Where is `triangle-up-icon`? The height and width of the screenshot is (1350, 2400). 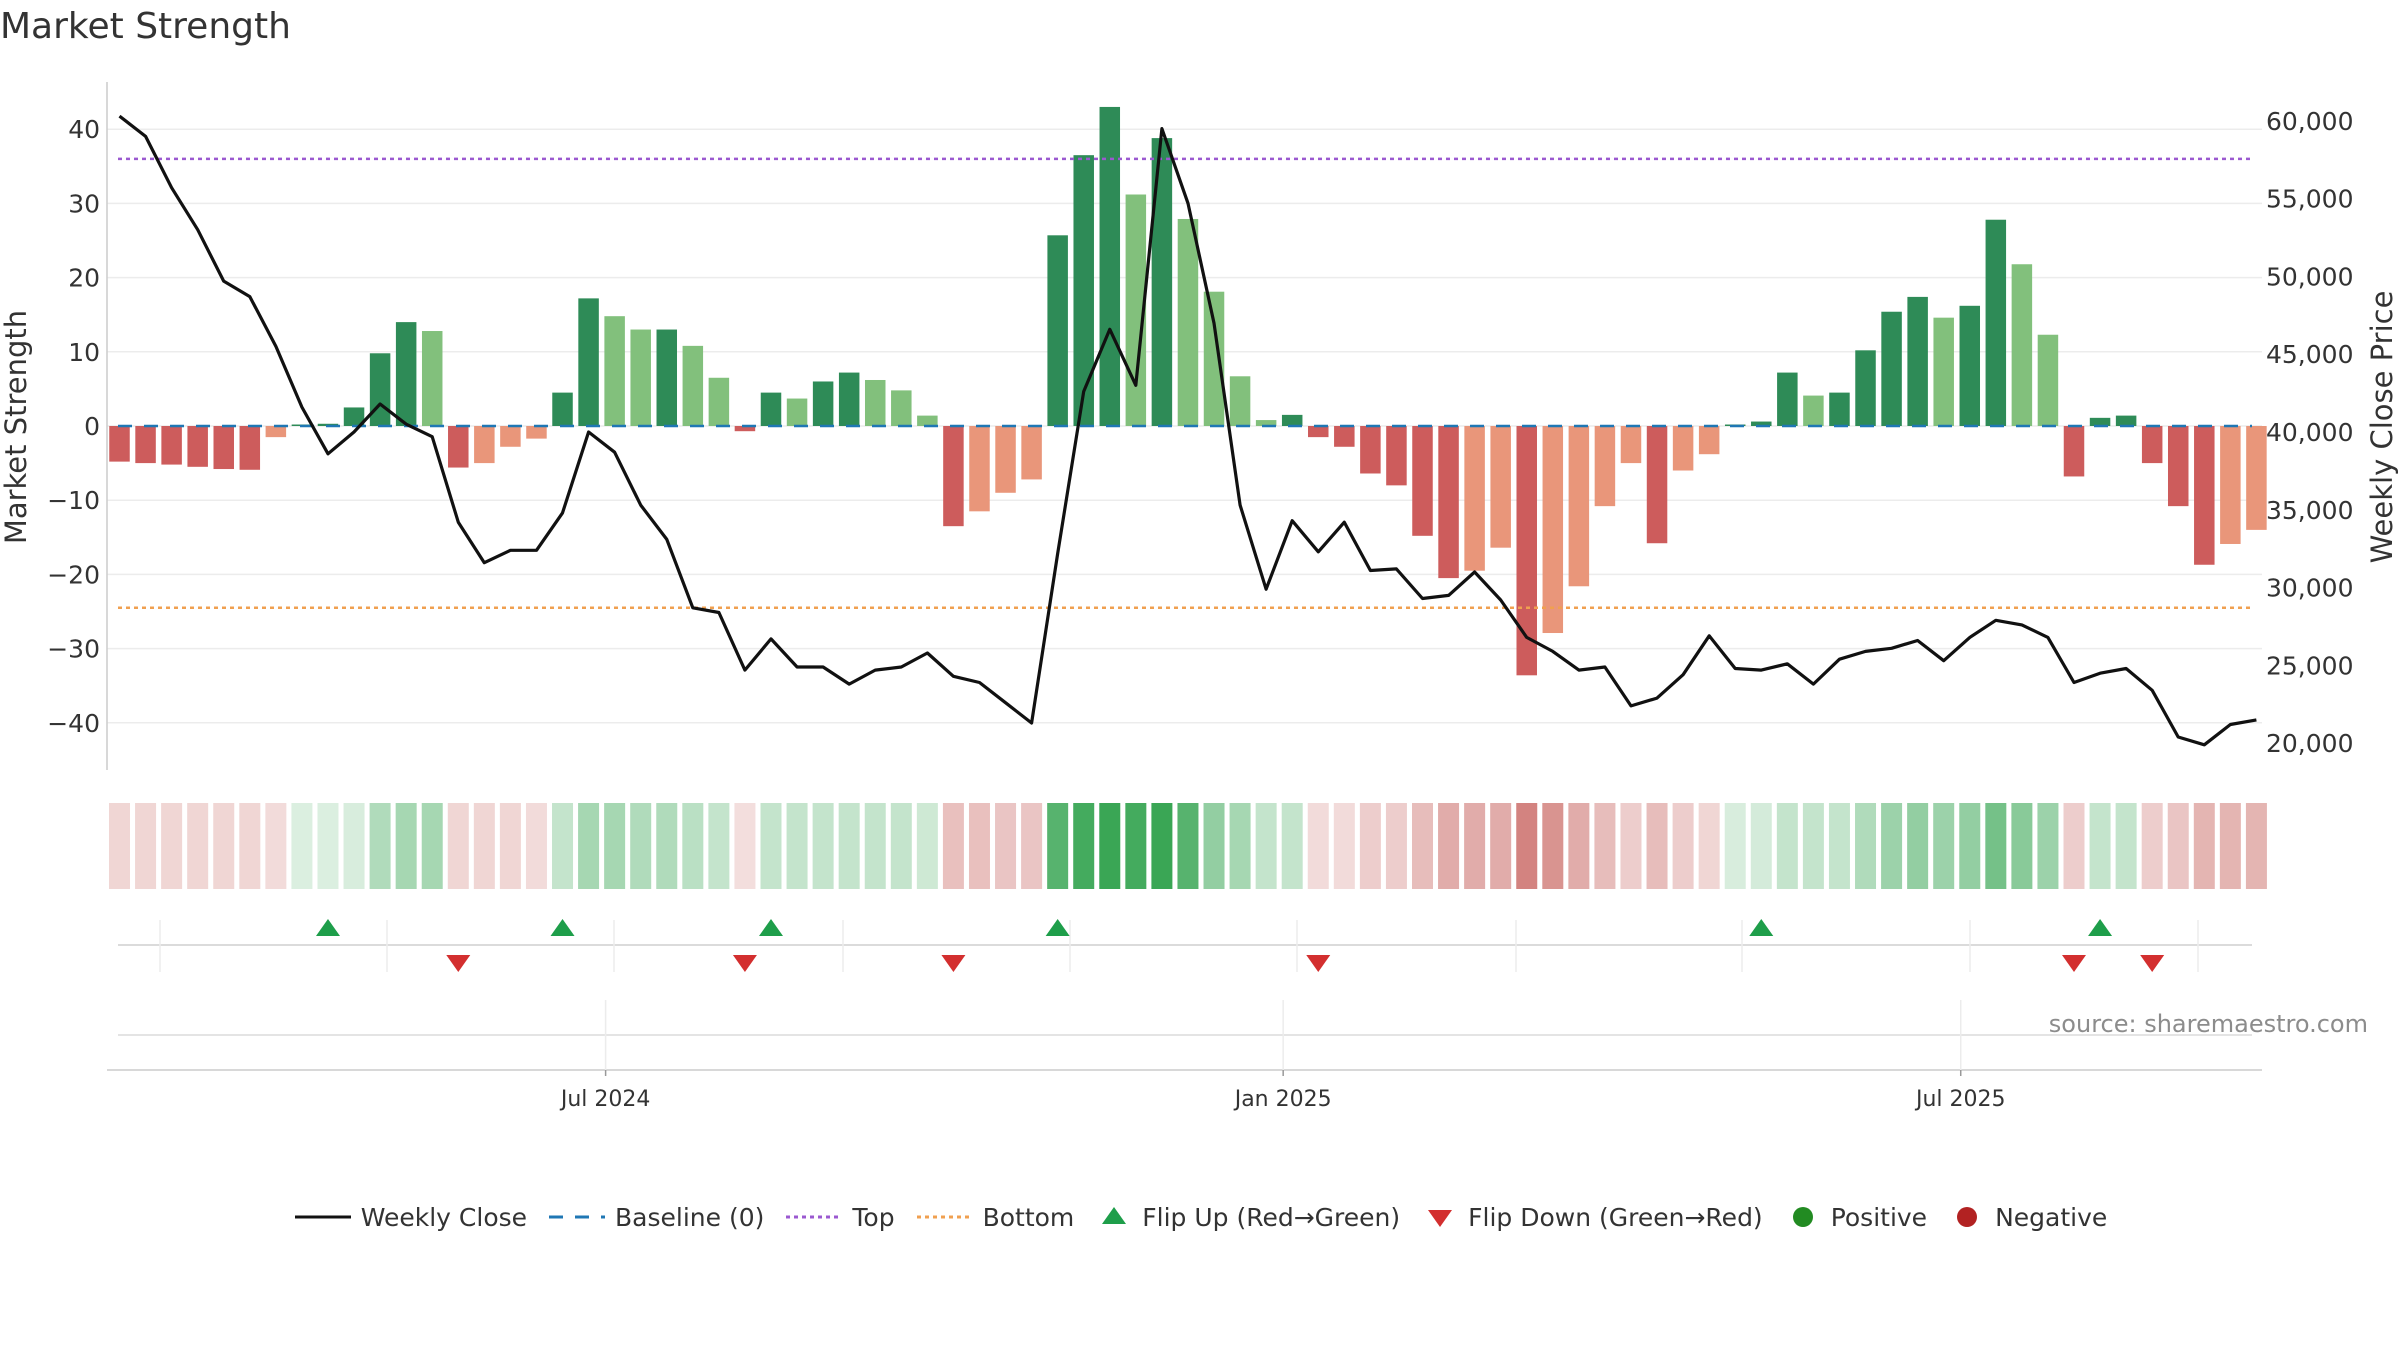
triangle-up-icon is located at coordinates (1114, 1217).